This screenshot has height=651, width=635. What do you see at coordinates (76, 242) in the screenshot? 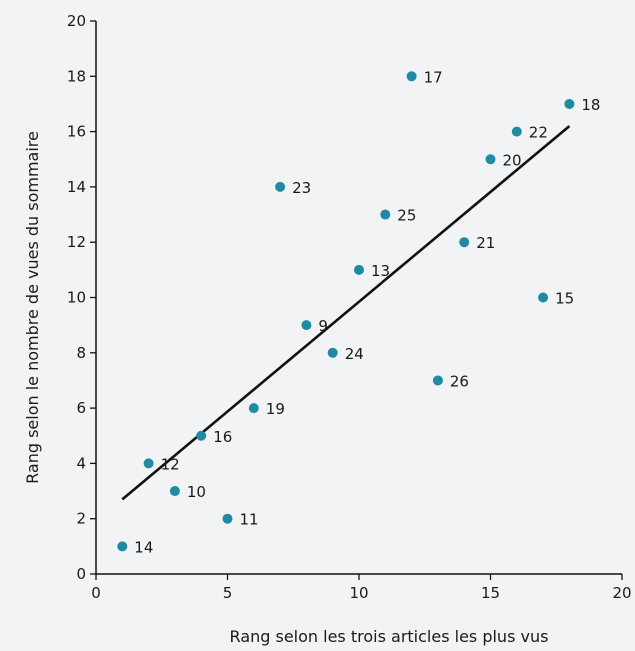
I see `y-tick-label: 12` at bounding box center [76, 242].